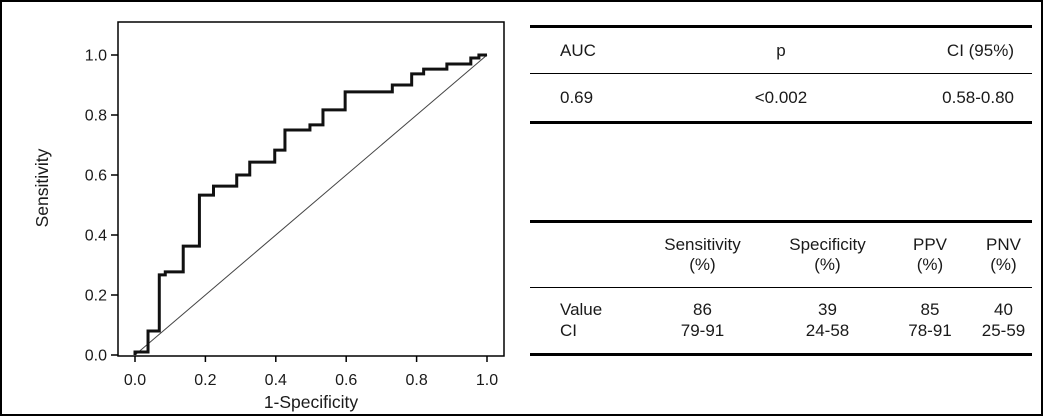 This screenshot has height=416, width=1043. What do you see at coordinates (827, 330) in the screenshot?
I see `specificity-ci: 24-58` at bounding box center [827, 330].